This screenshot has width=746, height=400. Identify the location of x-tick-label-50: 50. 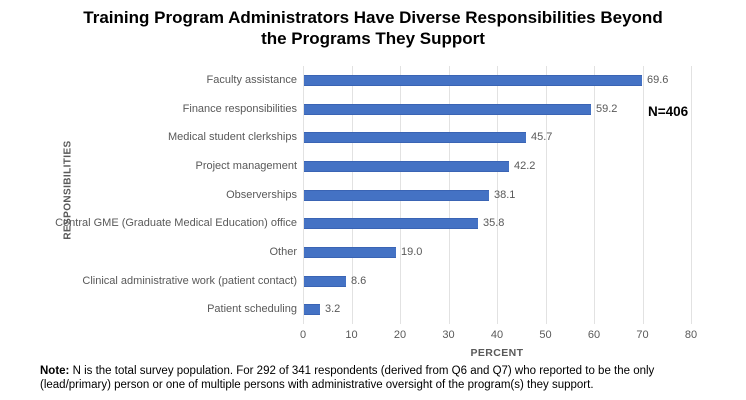
(545, 335).